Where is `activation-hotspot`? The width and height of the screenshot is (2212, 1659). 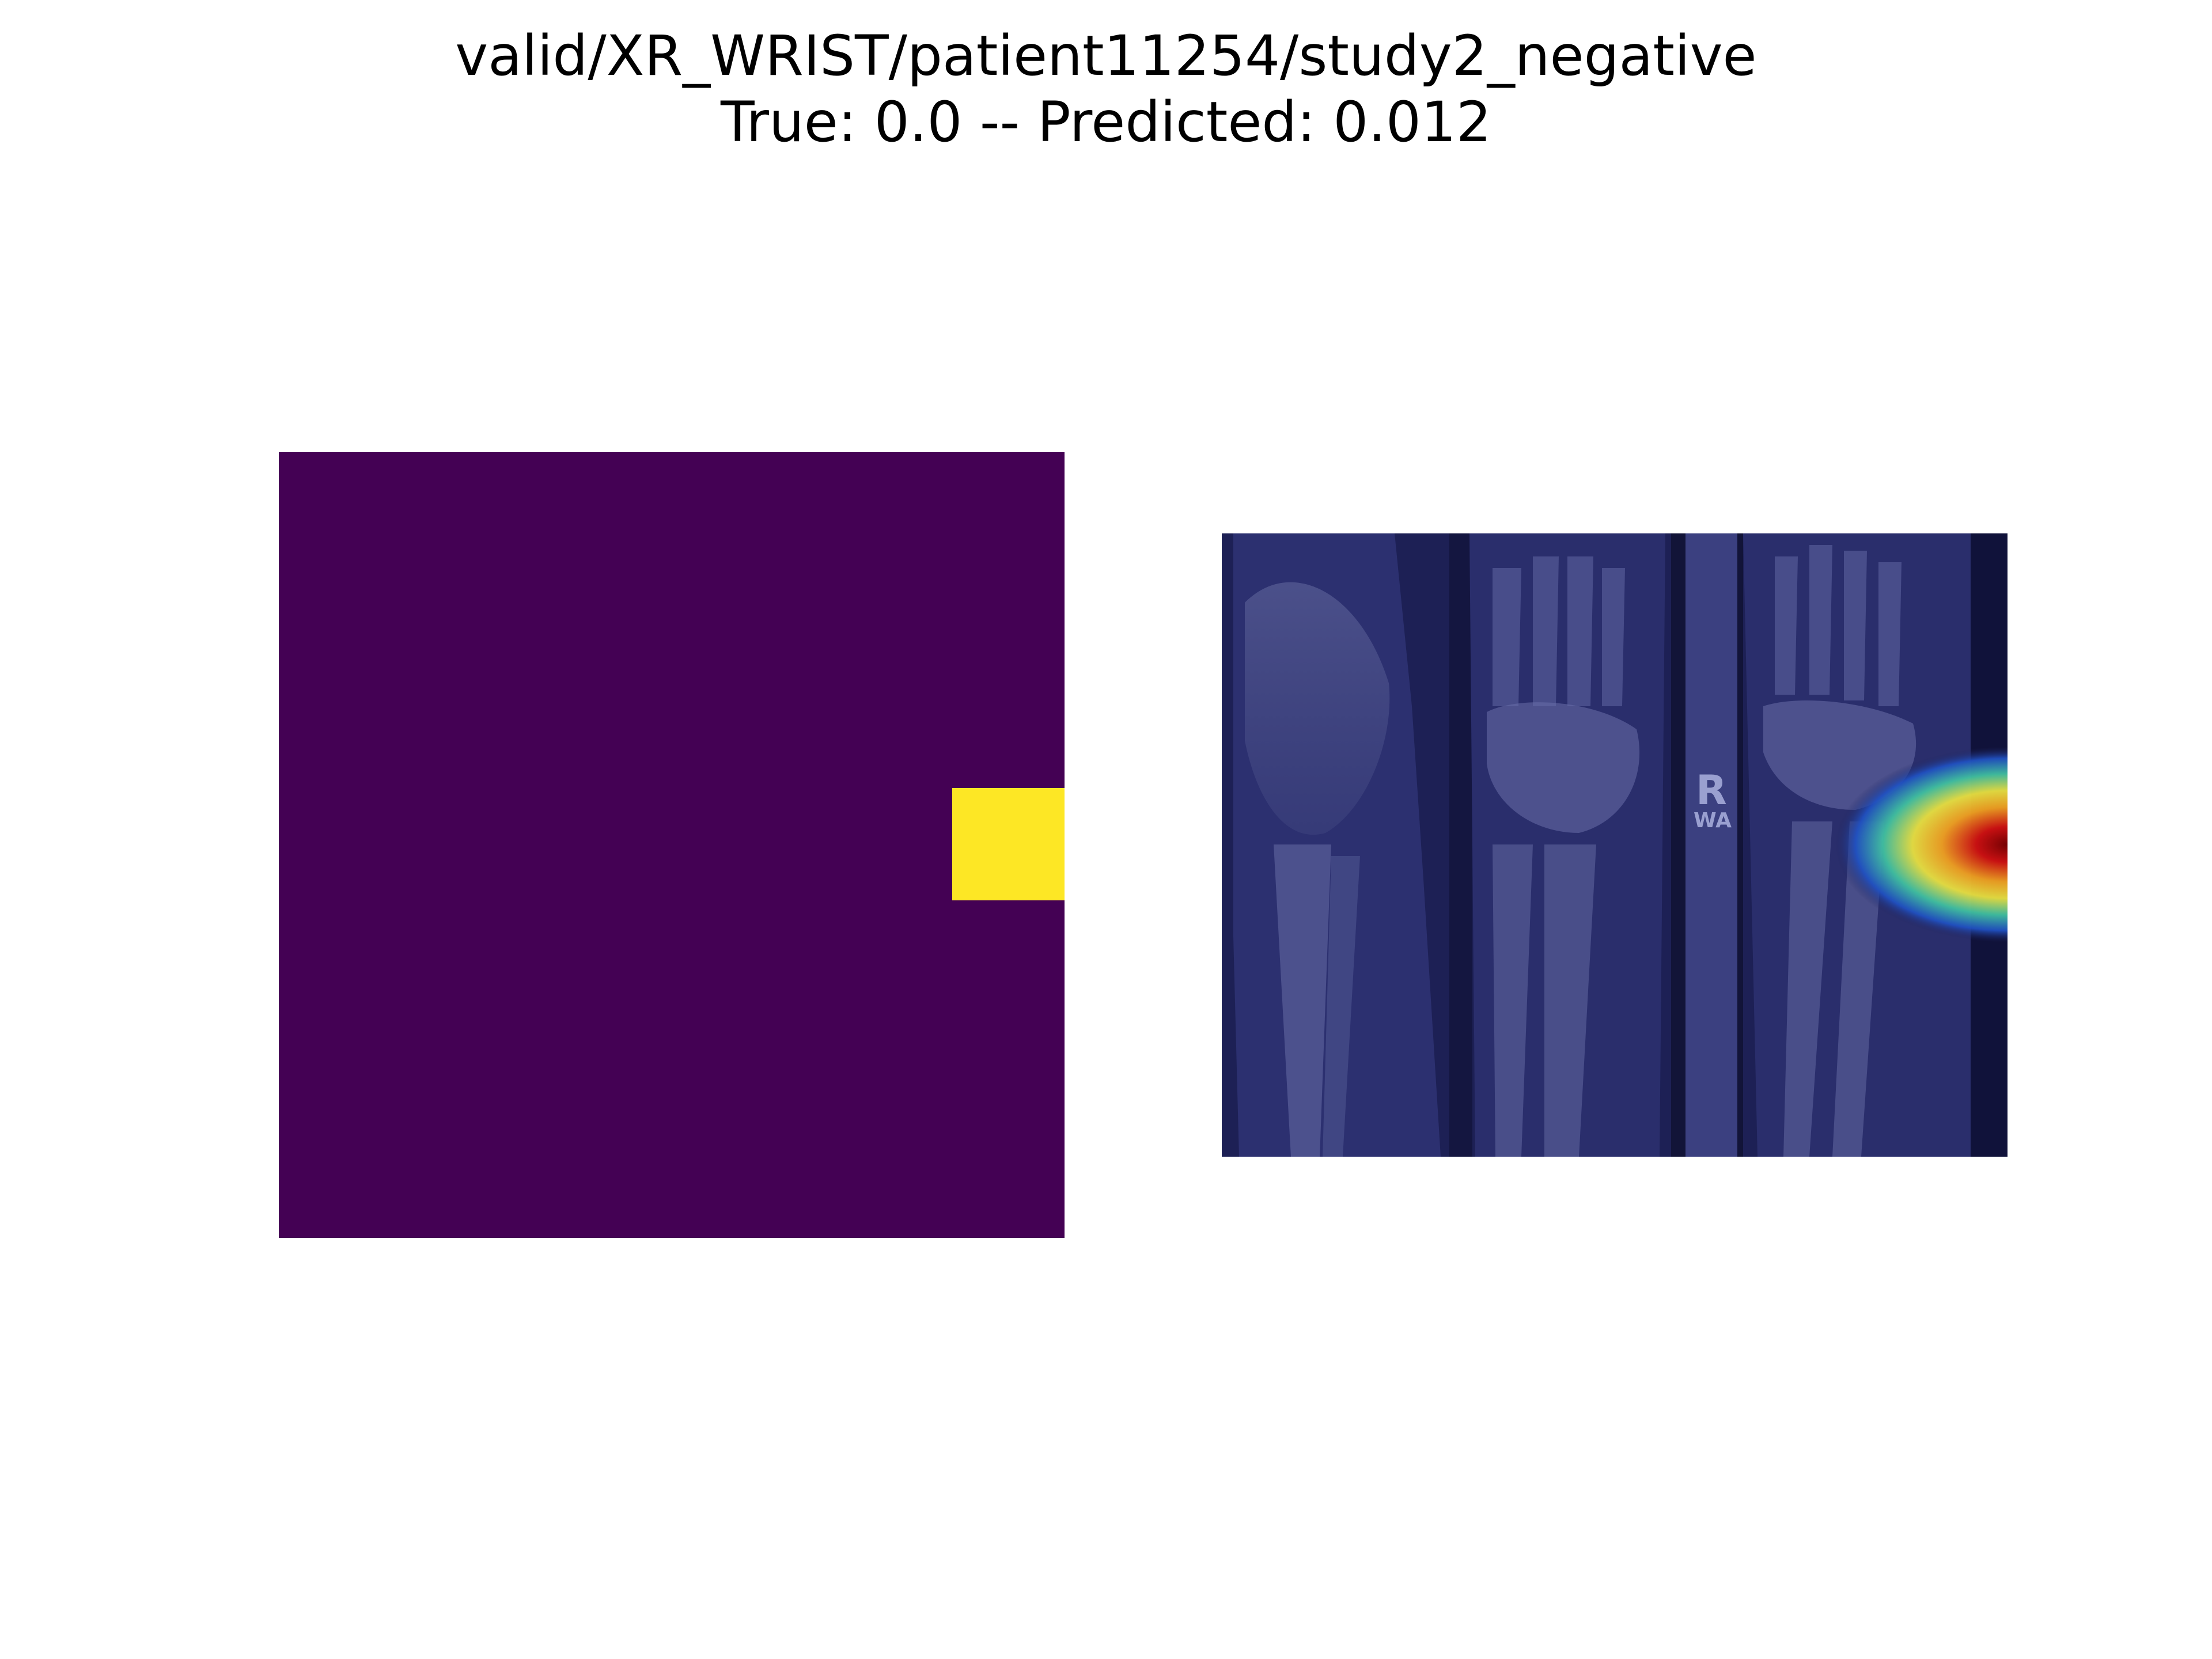 activation-hotspot is located at coordinates (1008, 844).